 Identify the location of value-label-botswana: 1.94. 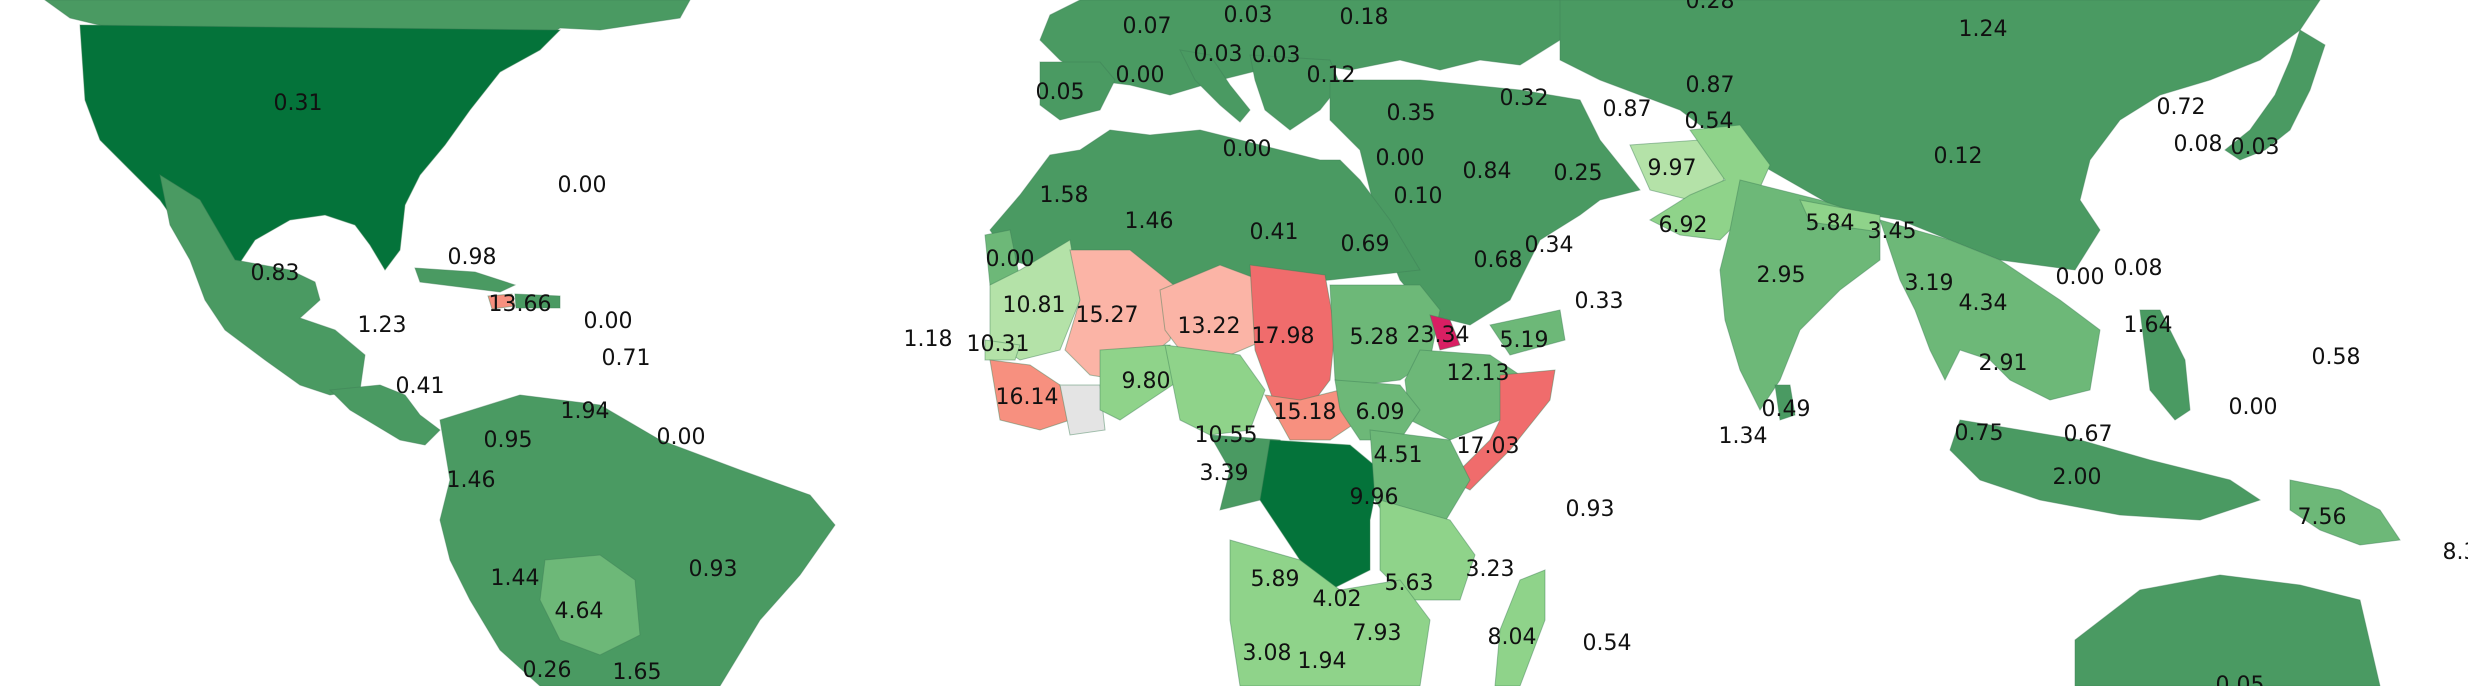
(1322, 661).